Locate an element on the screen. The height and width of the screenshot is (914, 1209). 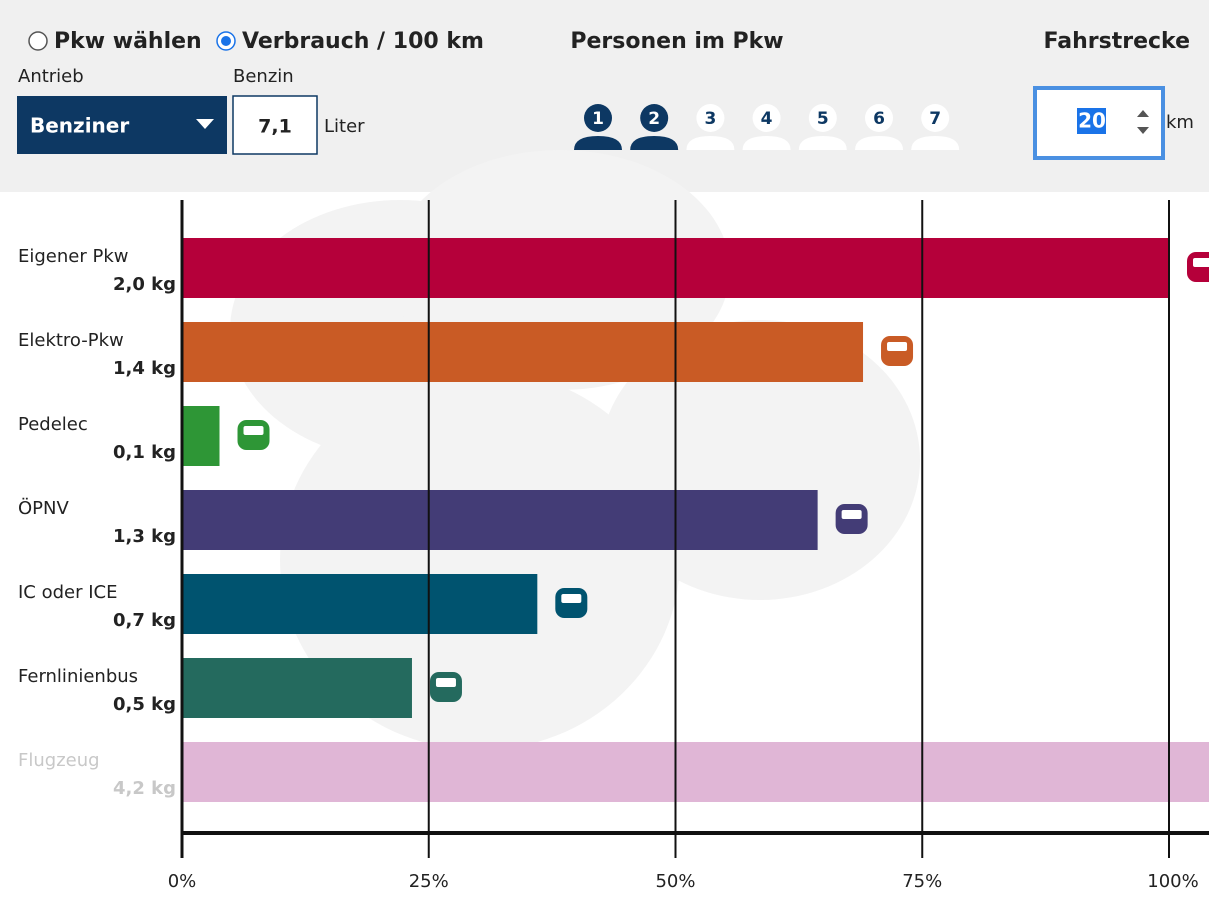
category-label: Pedelec is located at coordinates (53, 424).